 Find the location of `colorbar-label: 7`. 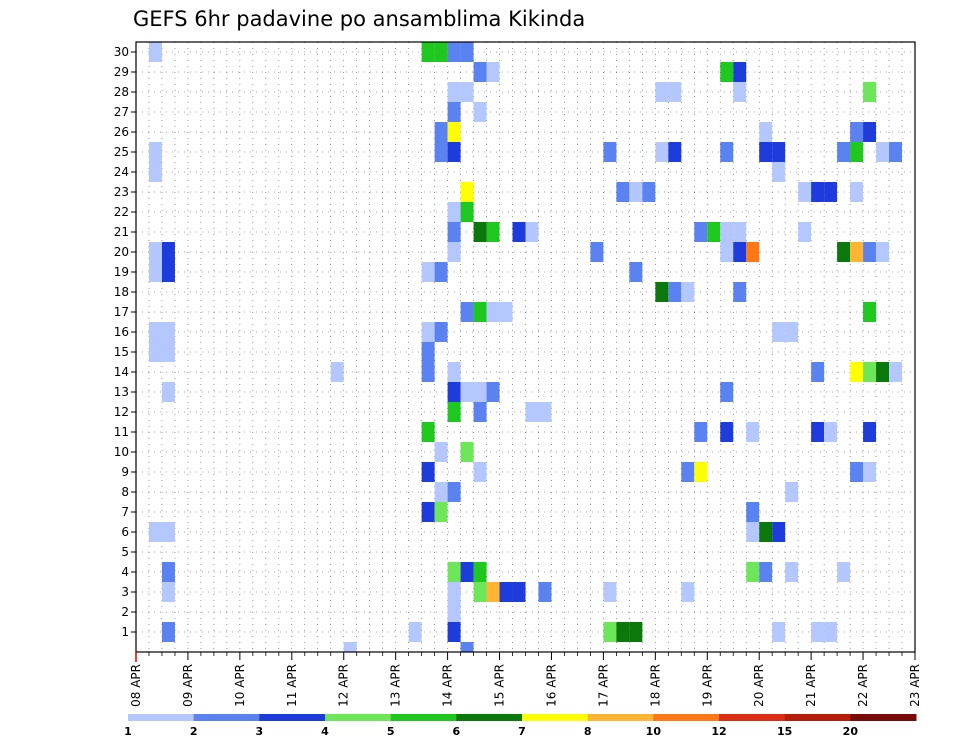

colorbar-label: 7 is located at coordinates (522, 731).